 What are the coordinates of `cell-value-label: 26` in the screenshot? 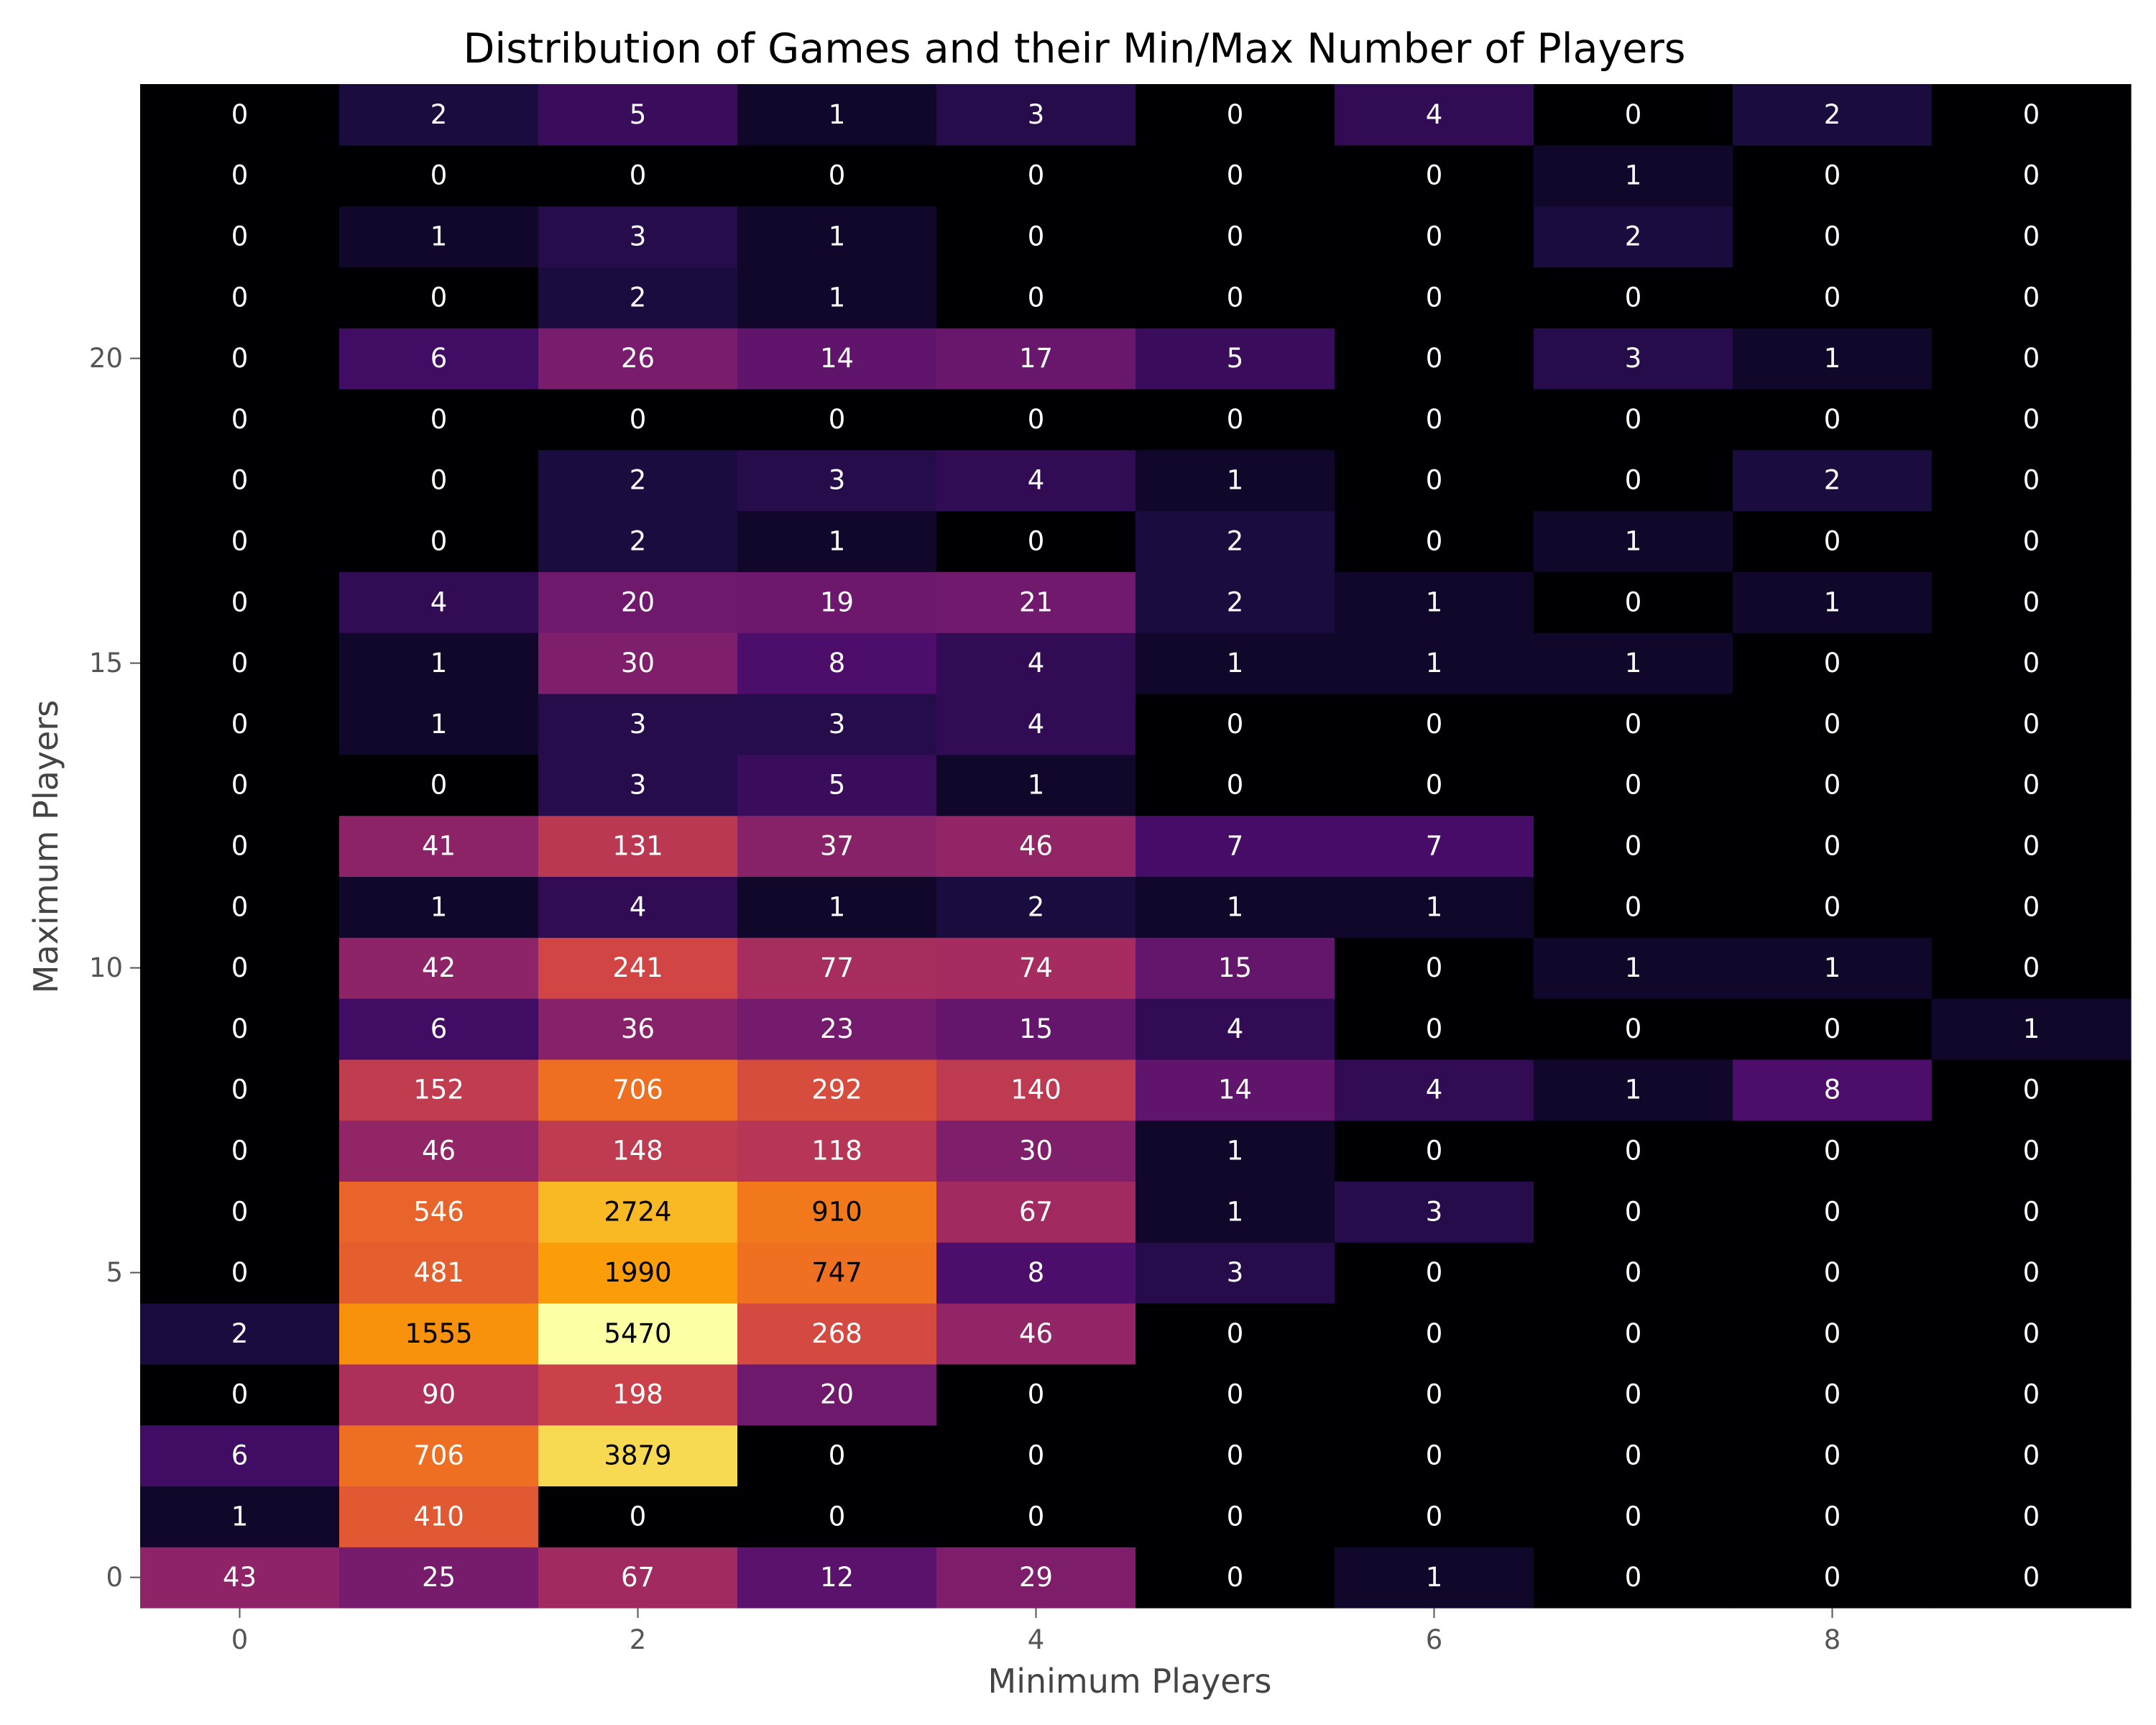 It's located at (638, 358).